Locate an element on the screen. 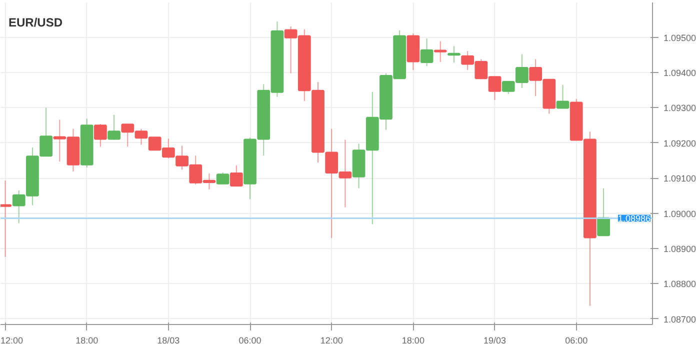  y-tick-label: 1.09500 is located at coordinates (680, 37).